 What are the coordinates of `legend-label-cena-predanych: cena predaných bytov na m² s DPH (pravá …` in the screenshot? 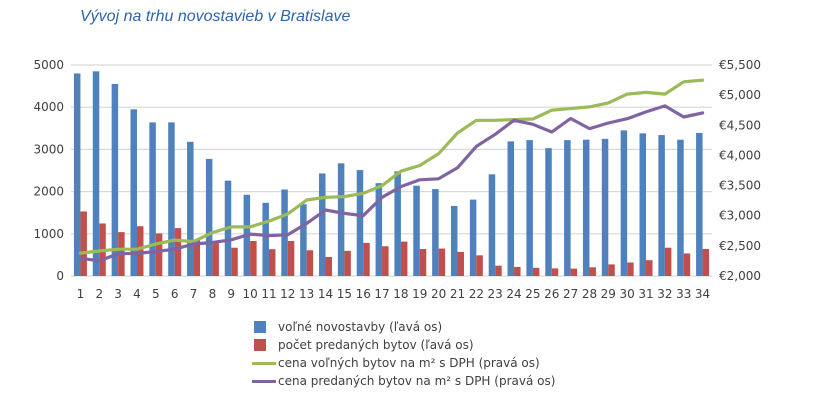 It's located at (417, 381).